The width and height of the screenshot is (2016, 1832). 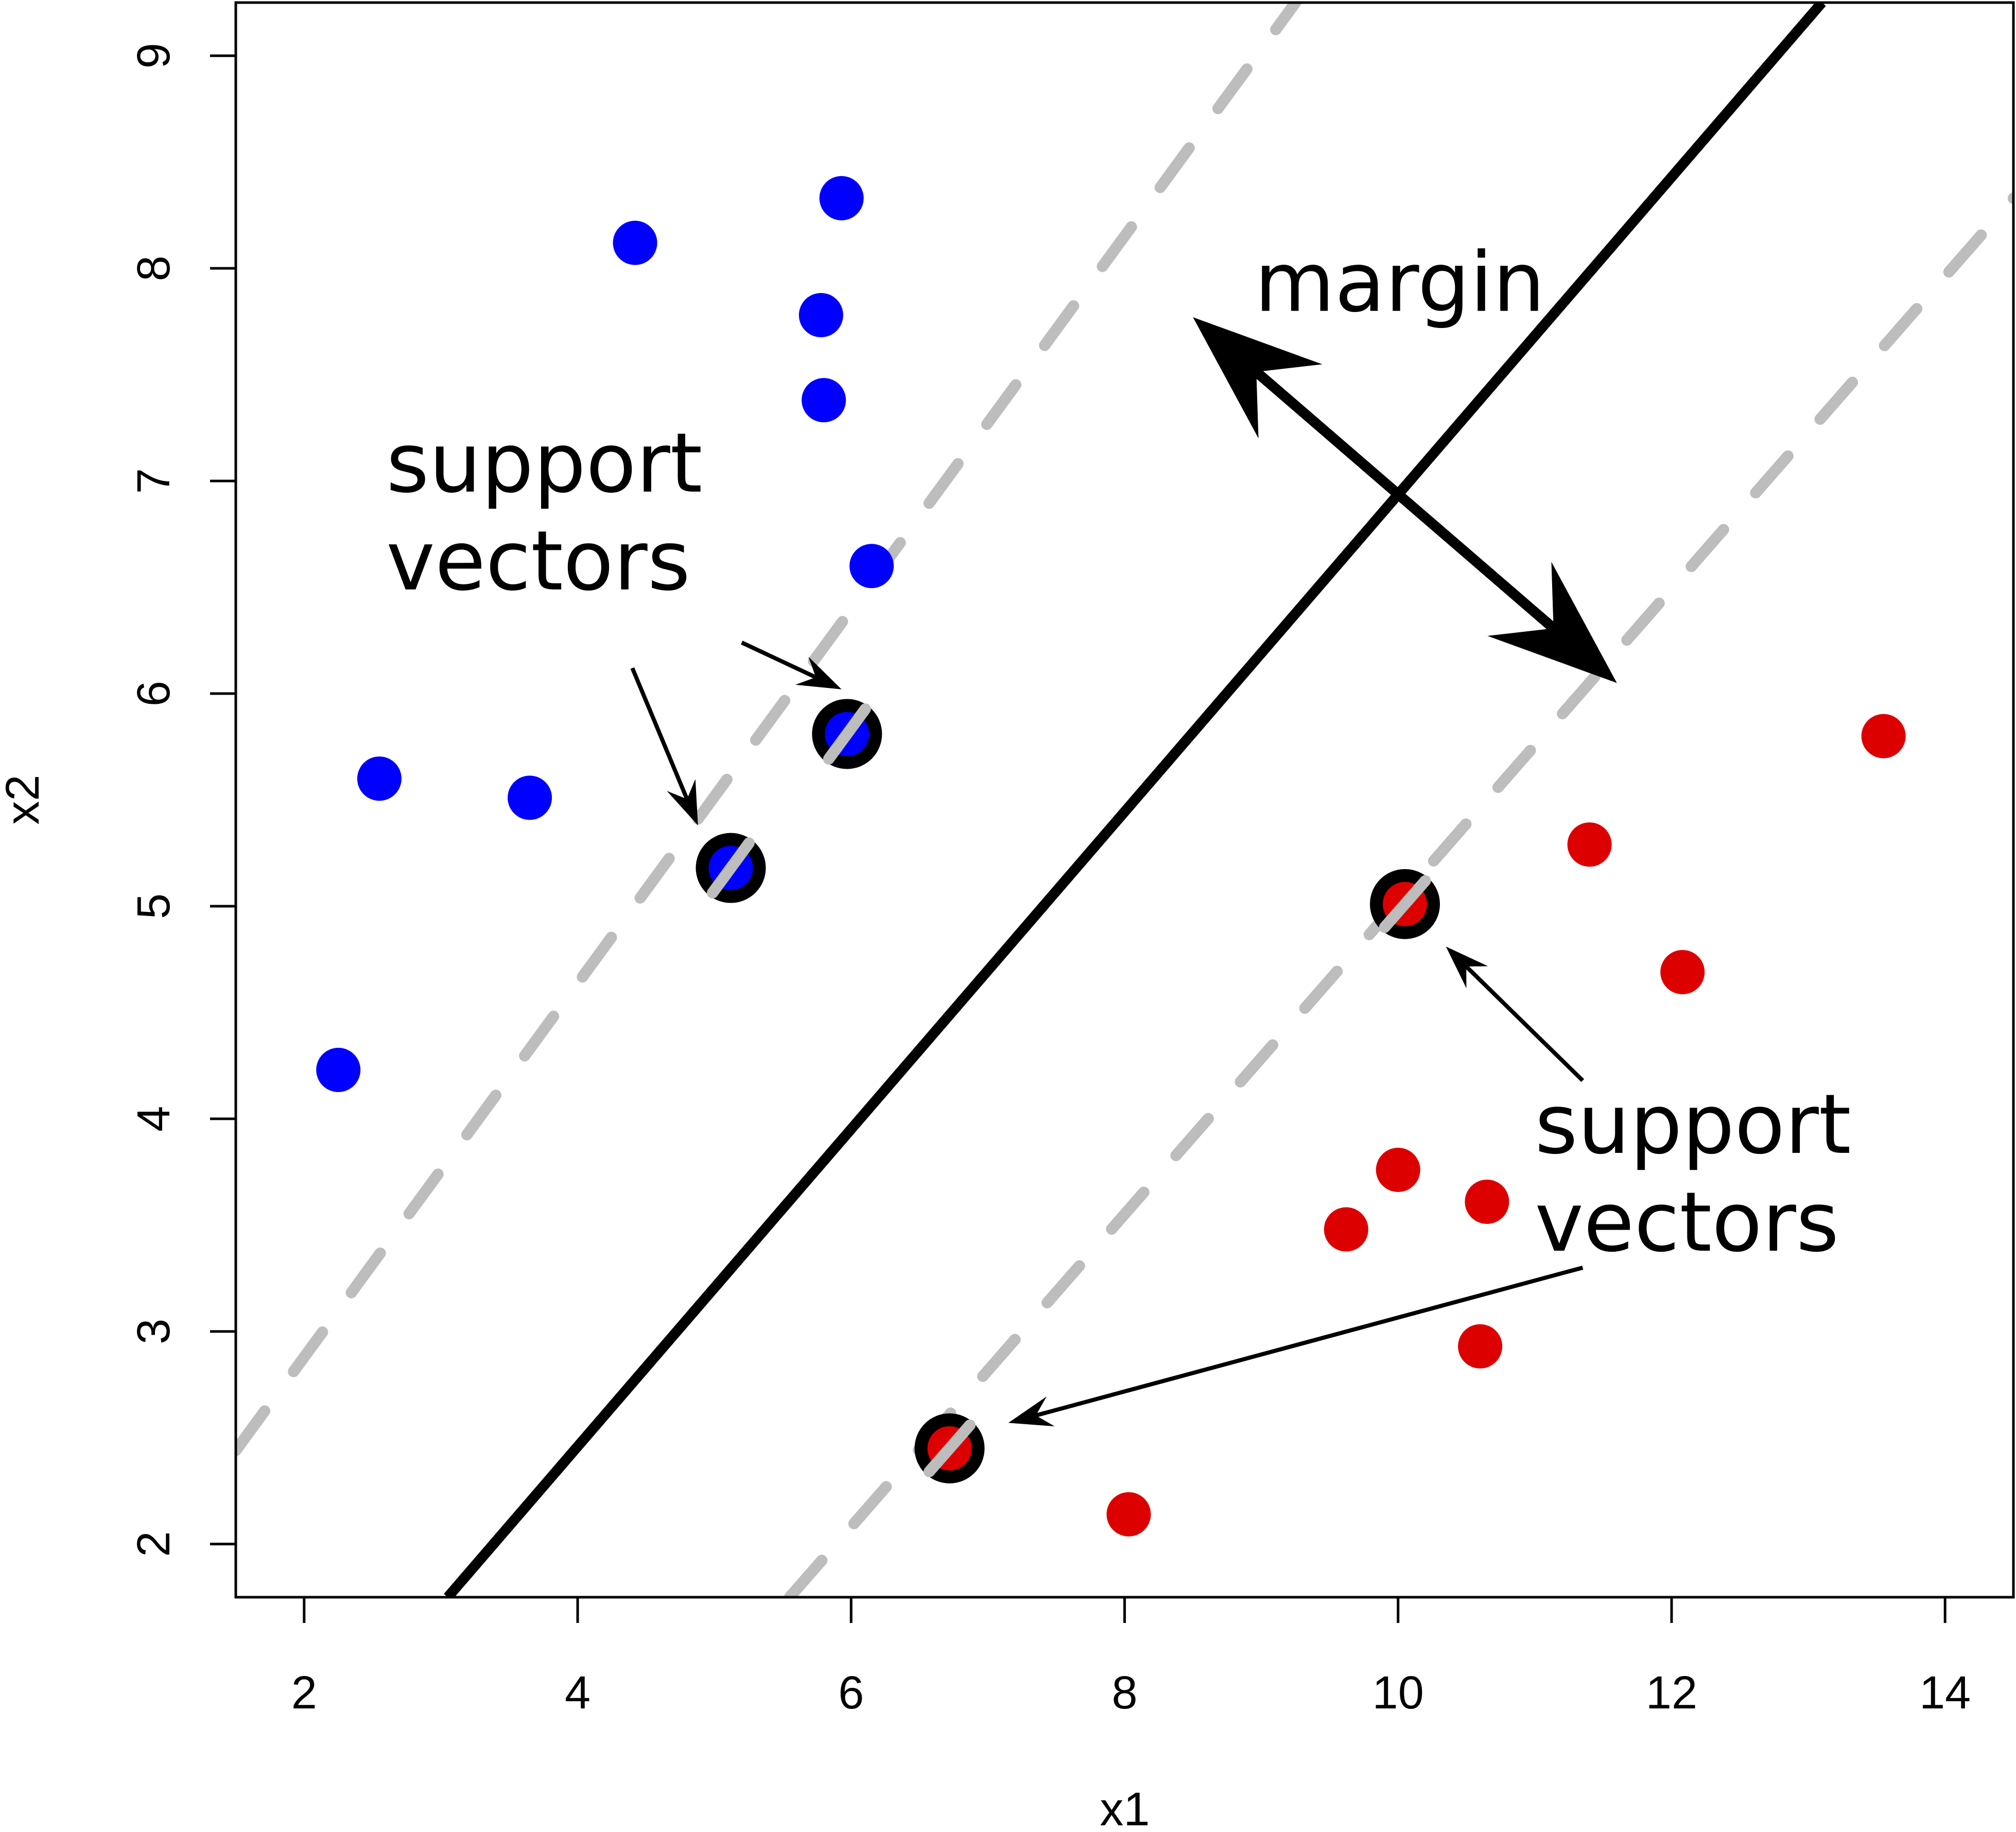 I want to click on annotation-sv-right-arrow-0-head, so click(x=1467, y=967).